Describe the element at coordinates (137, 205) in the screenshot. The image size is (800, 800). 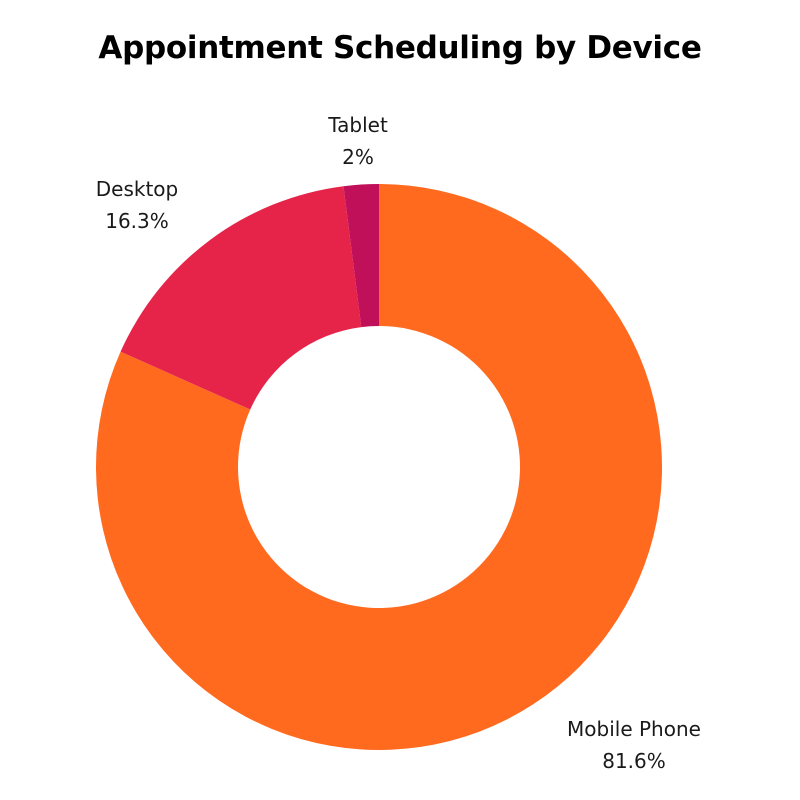
I see `slice-label-desktop: Desktop 16.3%` at that location.